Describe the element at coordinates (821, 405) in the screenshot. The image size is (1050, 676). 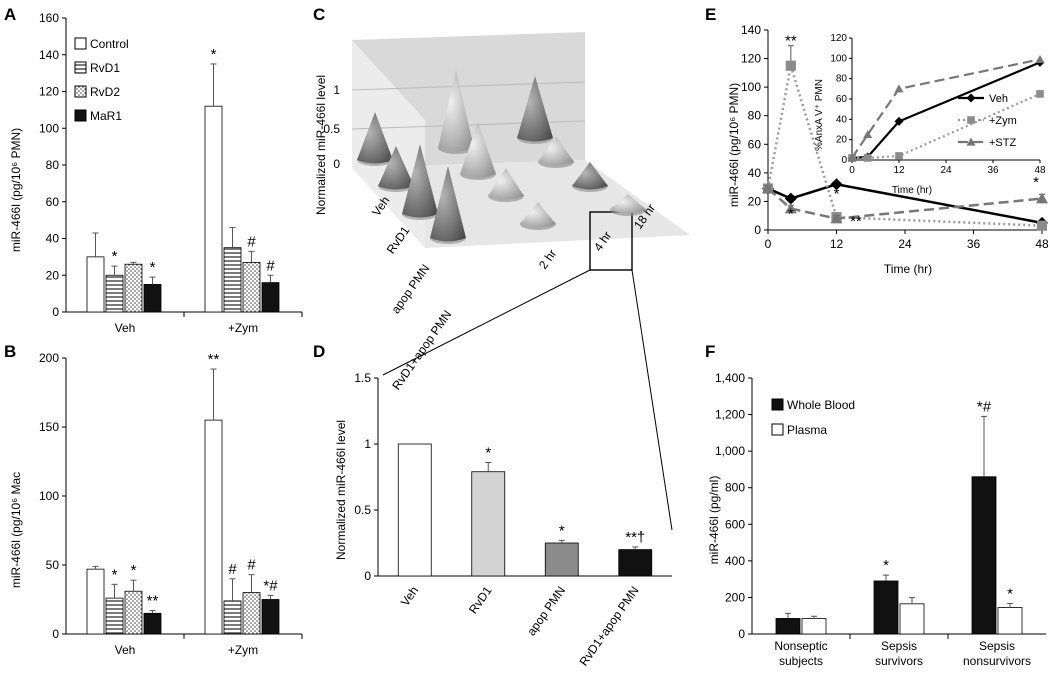
I see `legend-label-whole-blood: Whole Blood` at that location.